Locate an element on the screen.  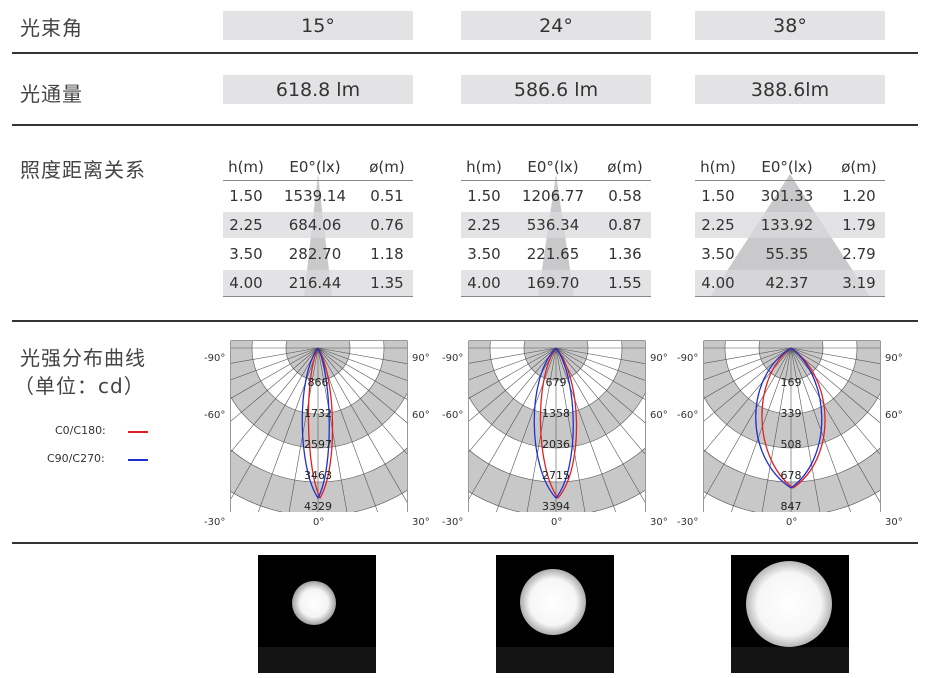
table-row: 2.25 684.06 0.76 is located at coordinates (318, 225).